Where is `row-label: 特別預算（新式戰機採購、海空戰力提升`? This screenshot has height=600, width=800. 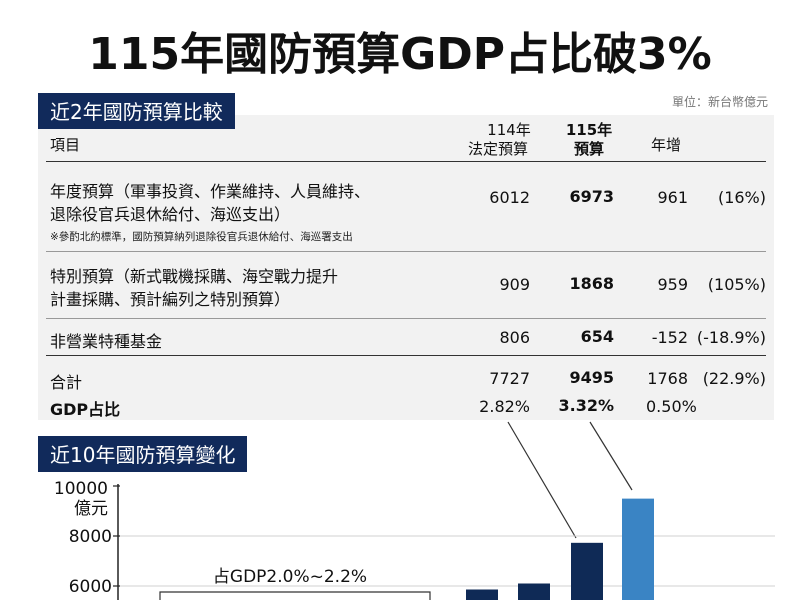
row-label: 特別預算（新式戰機採購、海空戰力提升 is located at coordinates (194, 276).